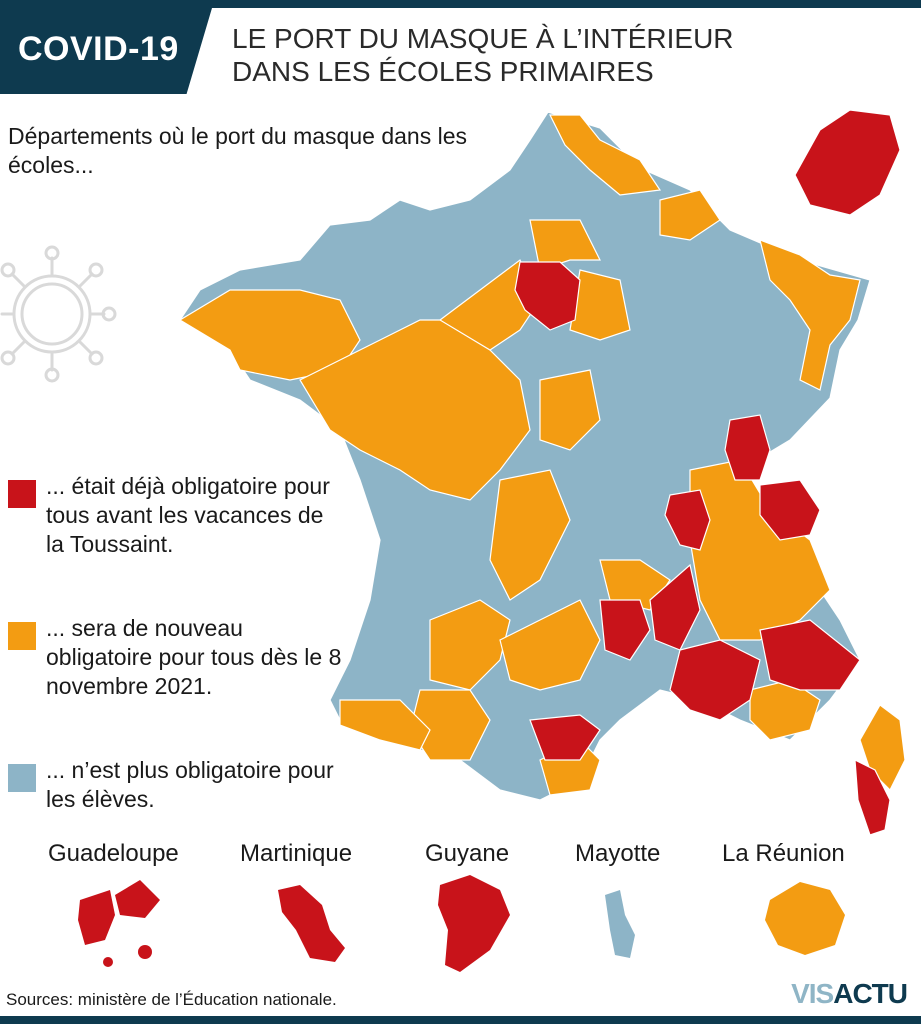 Image resolution: width=921 pixels, height=1024 pixels. Describe the element at coordinates (22, 494) in the screenshot. I see `legend-swatch-red` at that location.